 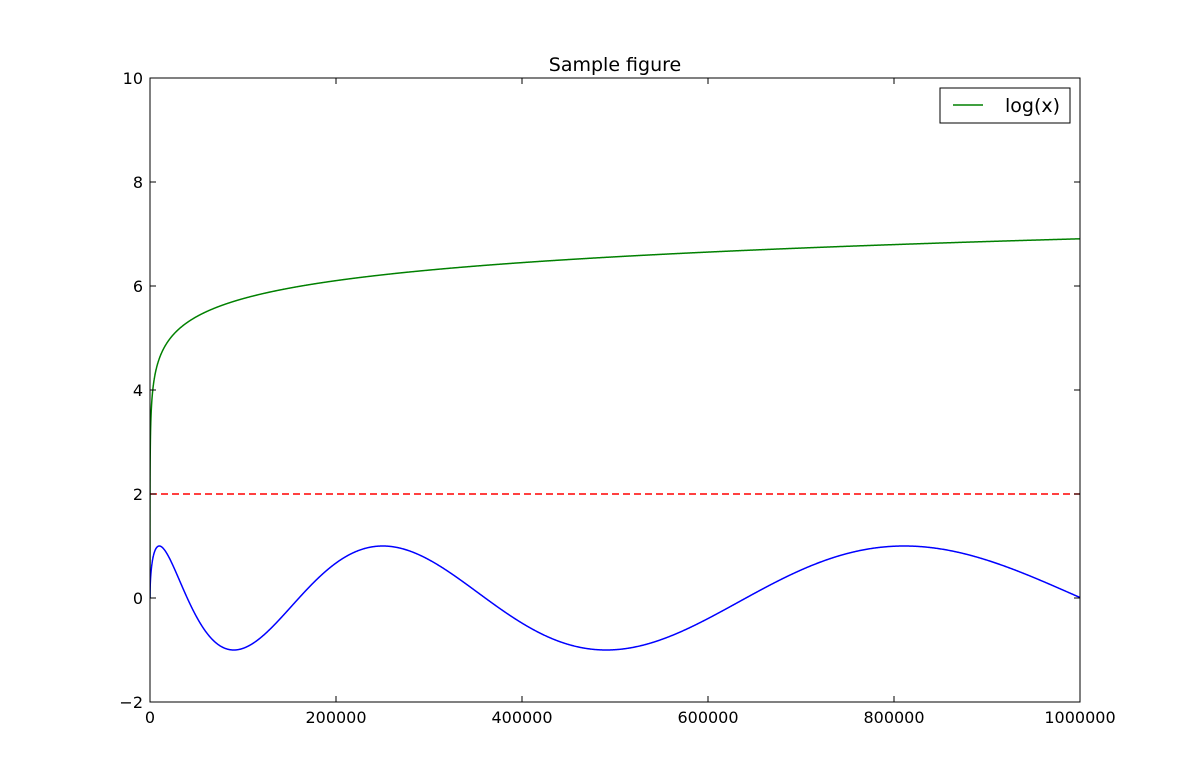 What do you see at coordinates (707, 717) in the screenshot?
I see `x-tick-label: 600000` at bounding box center [707, 717].